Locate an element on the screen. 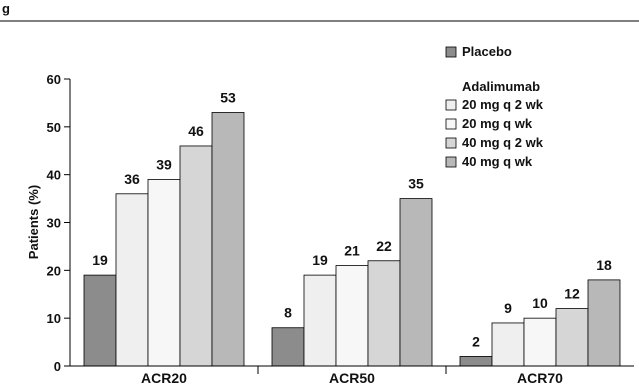 The image size is (639, 390). bar-value-label: 12 is located at coordinates (572, 294).